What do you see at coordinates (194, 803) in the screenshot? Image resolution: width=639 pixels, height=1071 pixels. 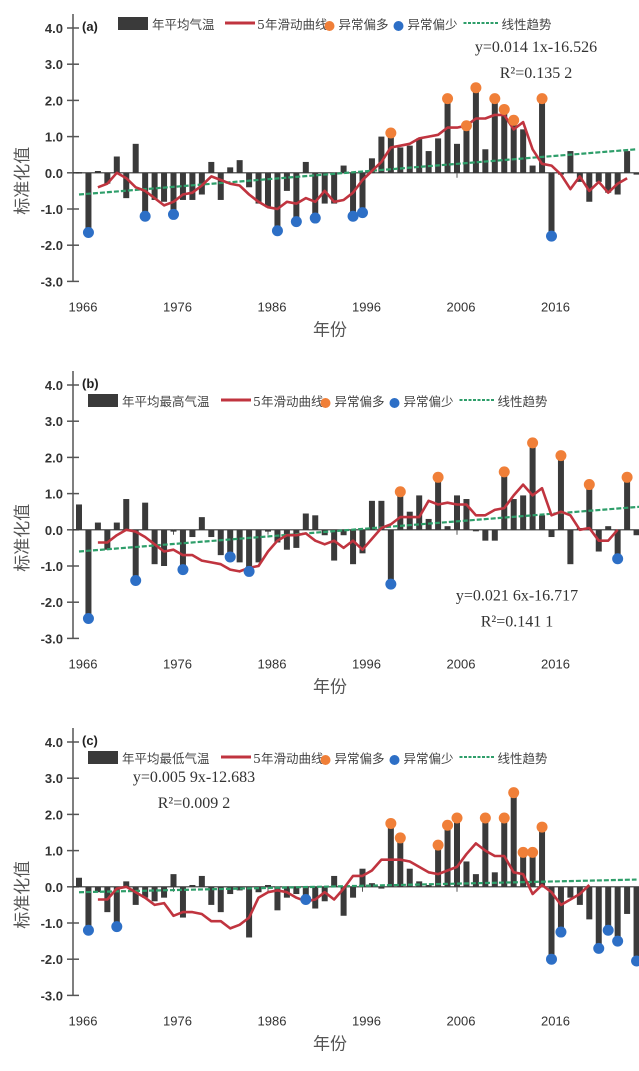 I see `r-squared: R²=0.009 2` at bounding box center [194, 803].